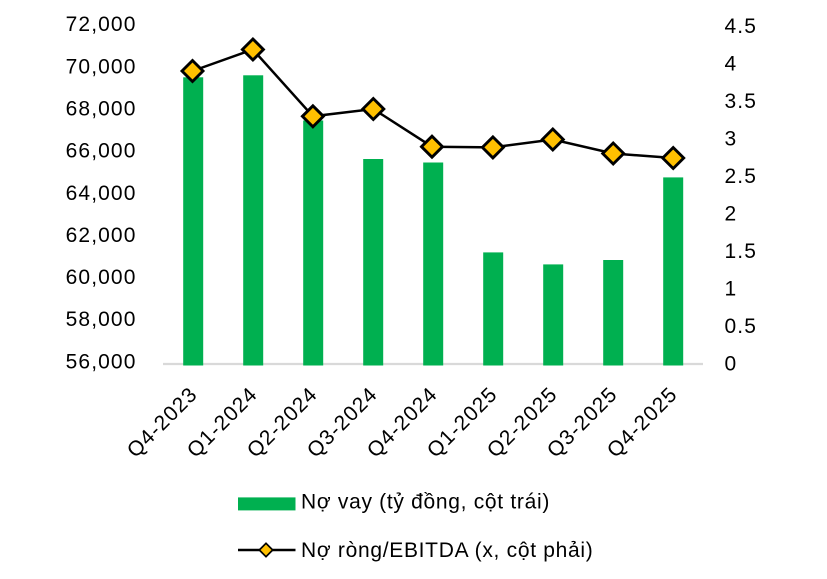 The height and width of the screenshot is (579, 827). I want to click on svg-text: 2, so click(731, 213).